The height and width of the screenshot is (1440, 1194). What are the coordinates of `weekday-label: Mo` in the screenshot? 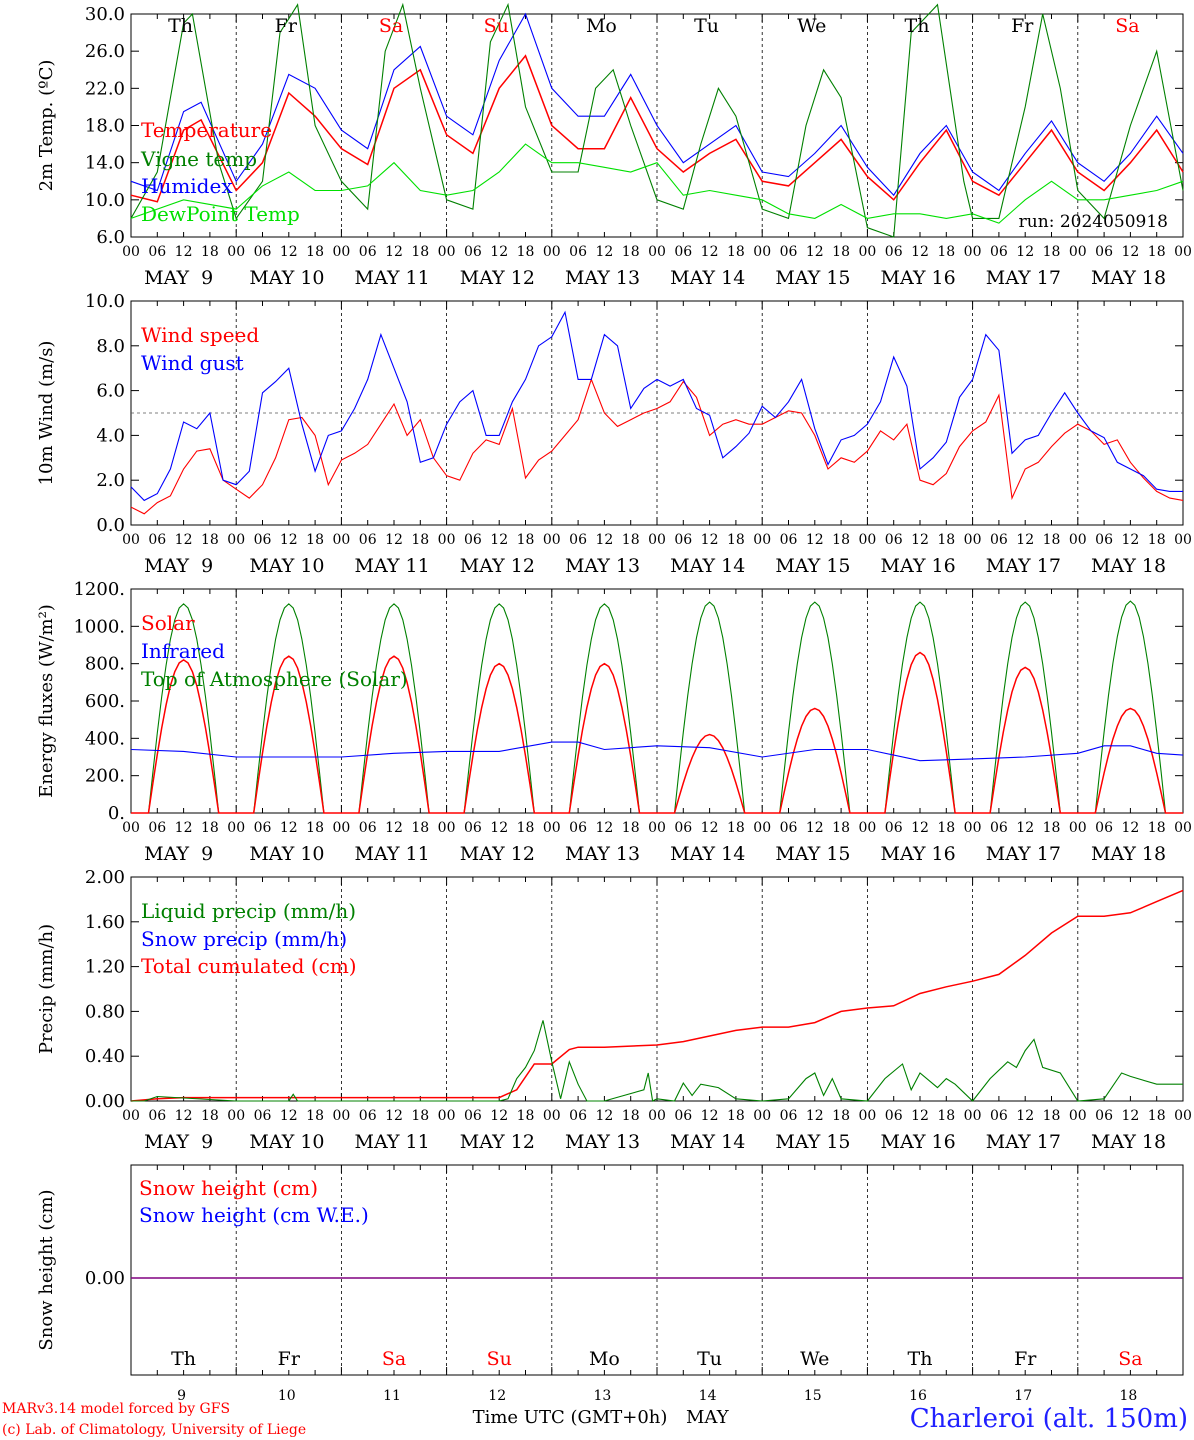 It's located at (601, 26).